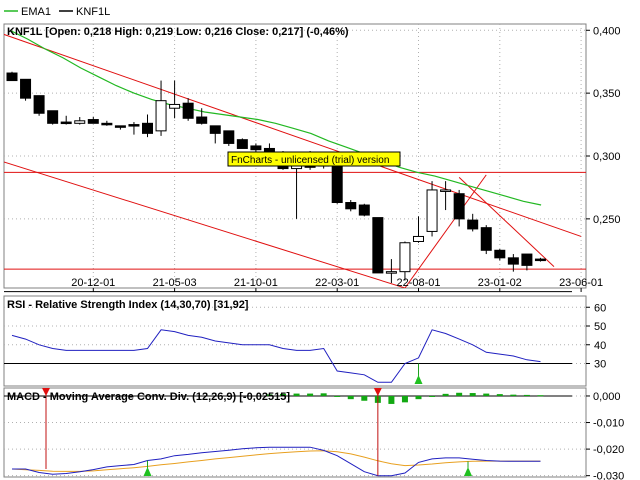 This screenshot has width=640, height=480. What do you see at coordinates (608, 424) in the screenshot?
I see `macd-ytick-label-1: -0,010` at bounding box center [608, 424].